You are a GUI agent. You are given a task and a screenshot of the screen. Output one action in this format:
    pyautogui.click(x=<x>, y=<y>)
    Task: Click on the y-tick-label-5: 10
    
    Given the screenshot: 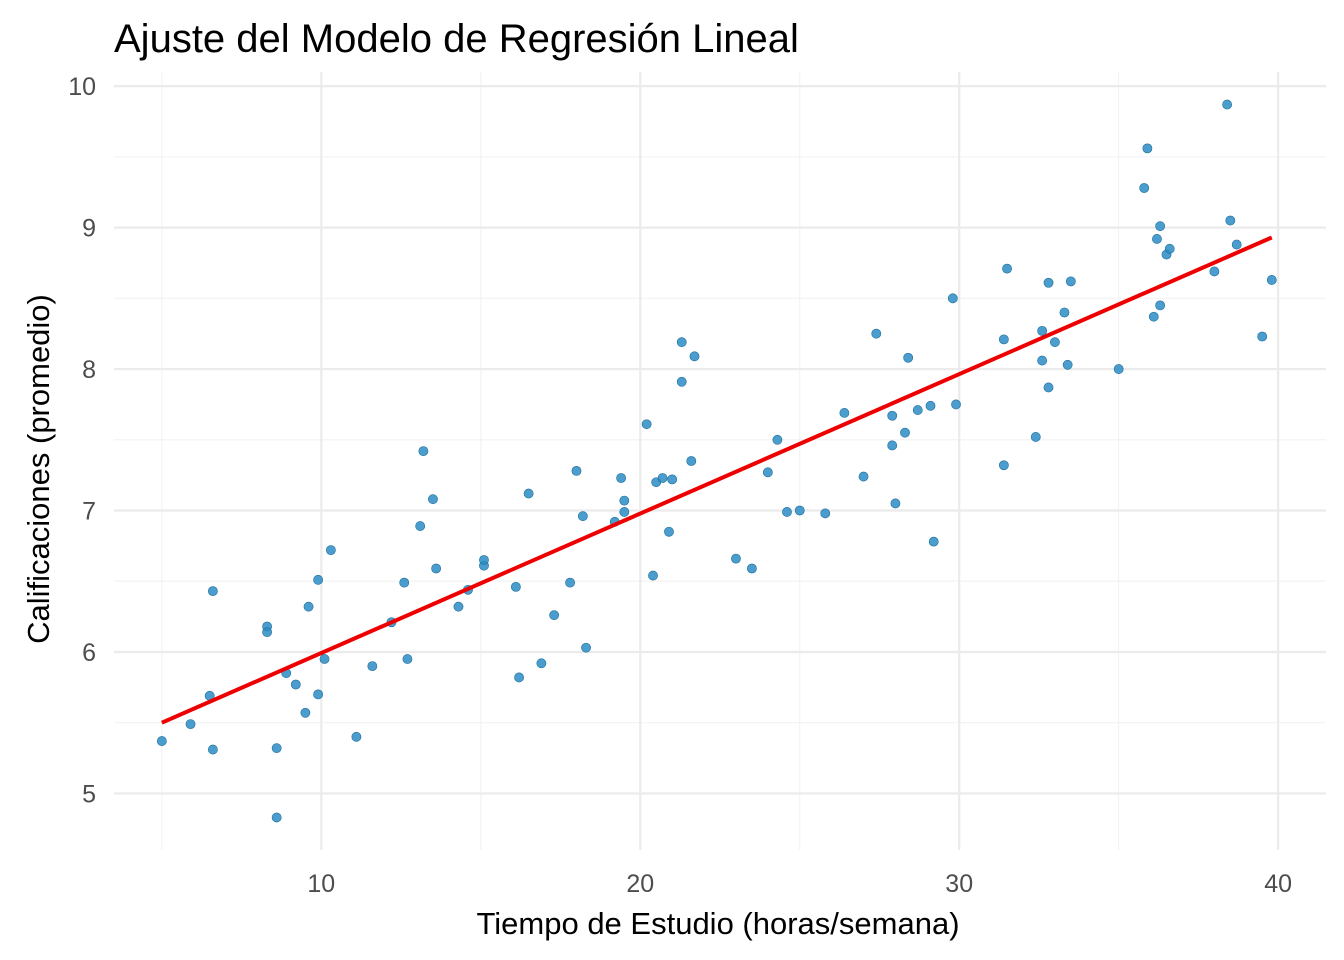 What is the action you would take?
    pyautogui.click(x=82, y=87)
    